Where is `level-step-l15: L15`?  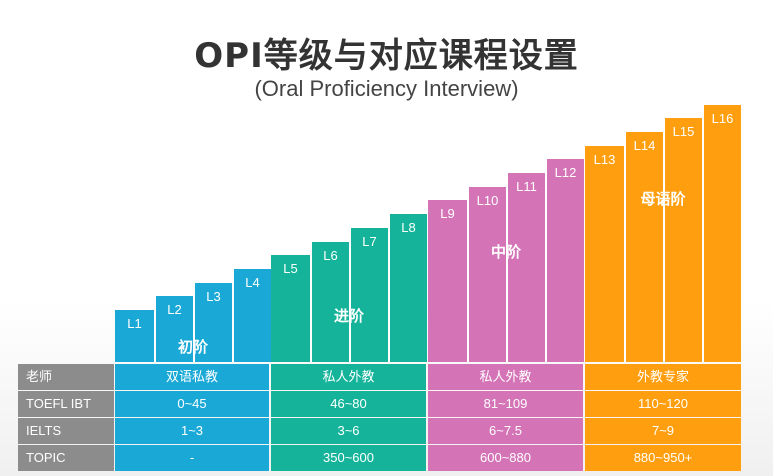 level-step-l15: L15 is located at coordinates (682, 240).